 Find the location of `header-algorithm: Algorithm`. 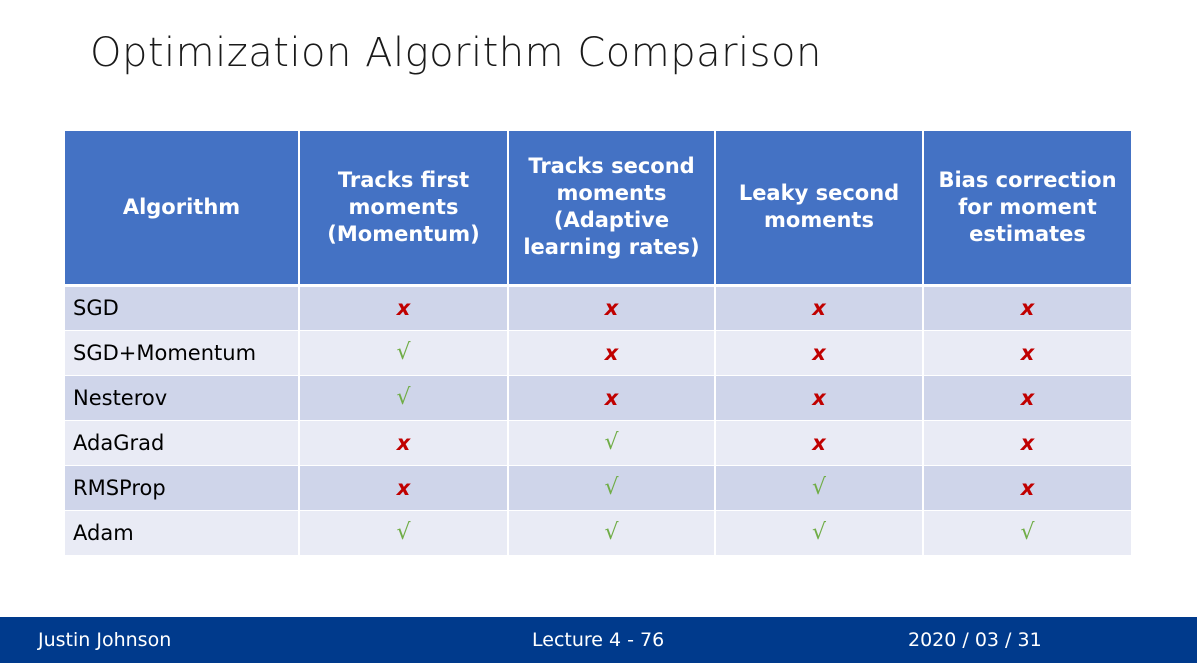

header-algorithm: Algorithm is located at coordinates (182, 209).